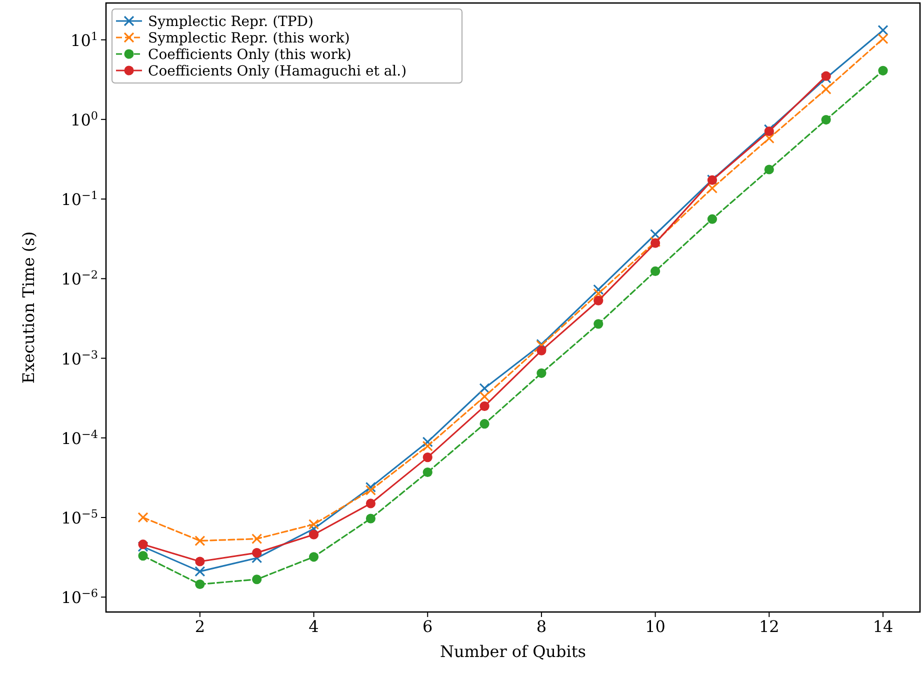 The height and width of the screenshot is (682, 923). What do you see at coordinates (28, 307) in the screenshot?
I see `y-axis-title: Execution Time (s)` at bounding box center [28, 307].